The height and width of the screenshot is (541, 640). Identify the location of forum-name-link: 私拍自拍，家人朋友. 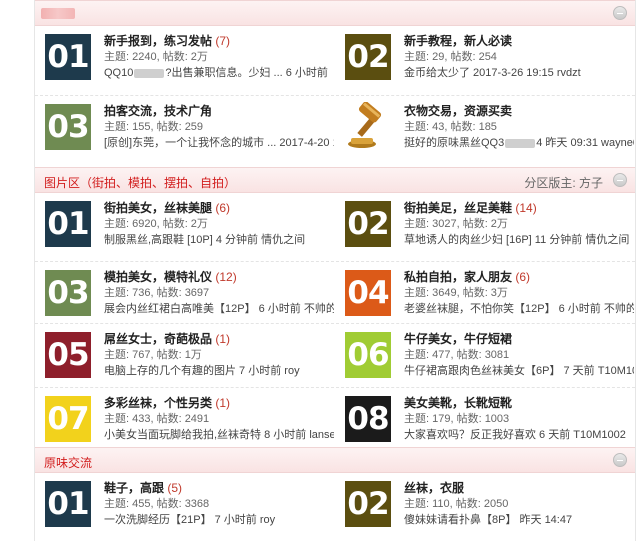
(458, 277).